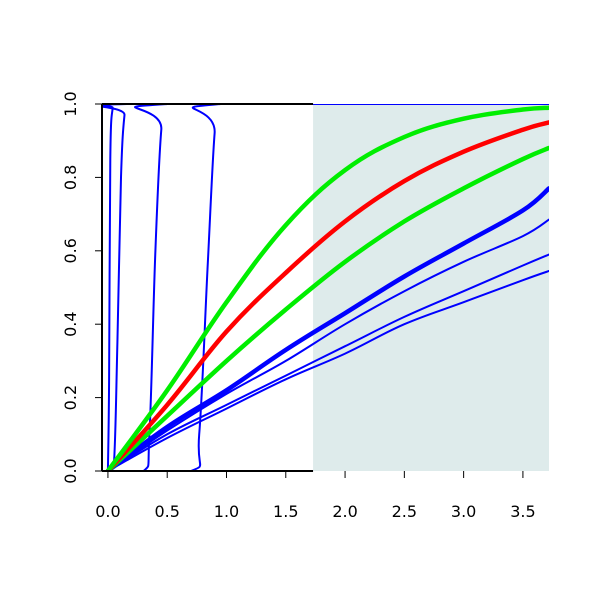  Describe the element at coordinates (70, 103) in the screenshot. I see `y-tick-label: 1.0` at that location.